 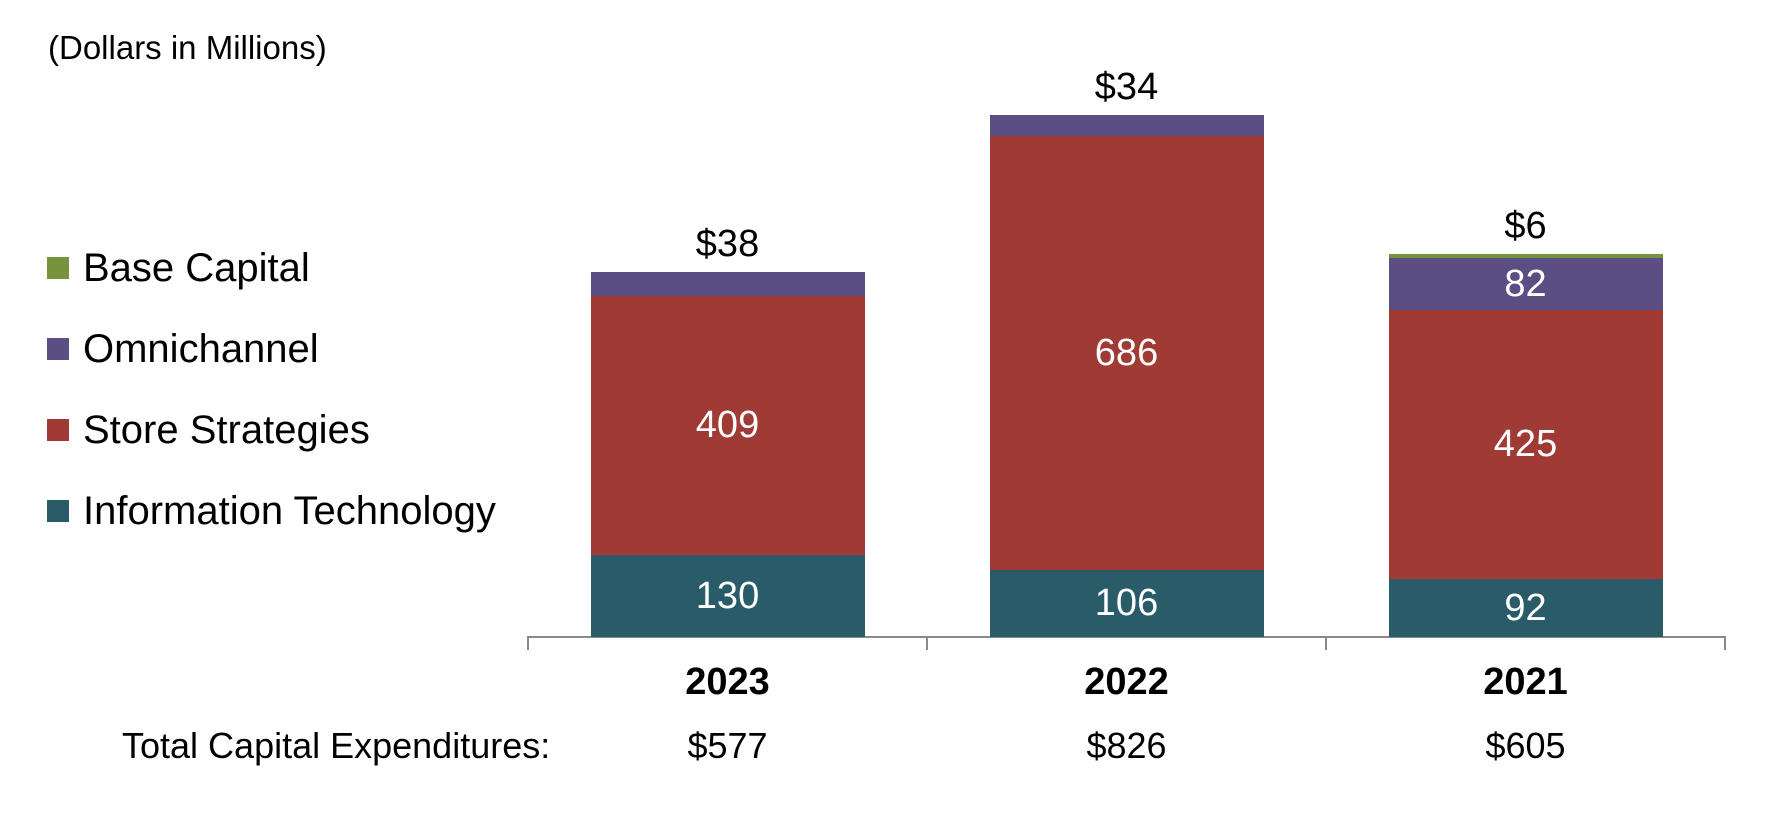 I want to click on legend-item-label: Omnichannel, so click(x=201, y=348).